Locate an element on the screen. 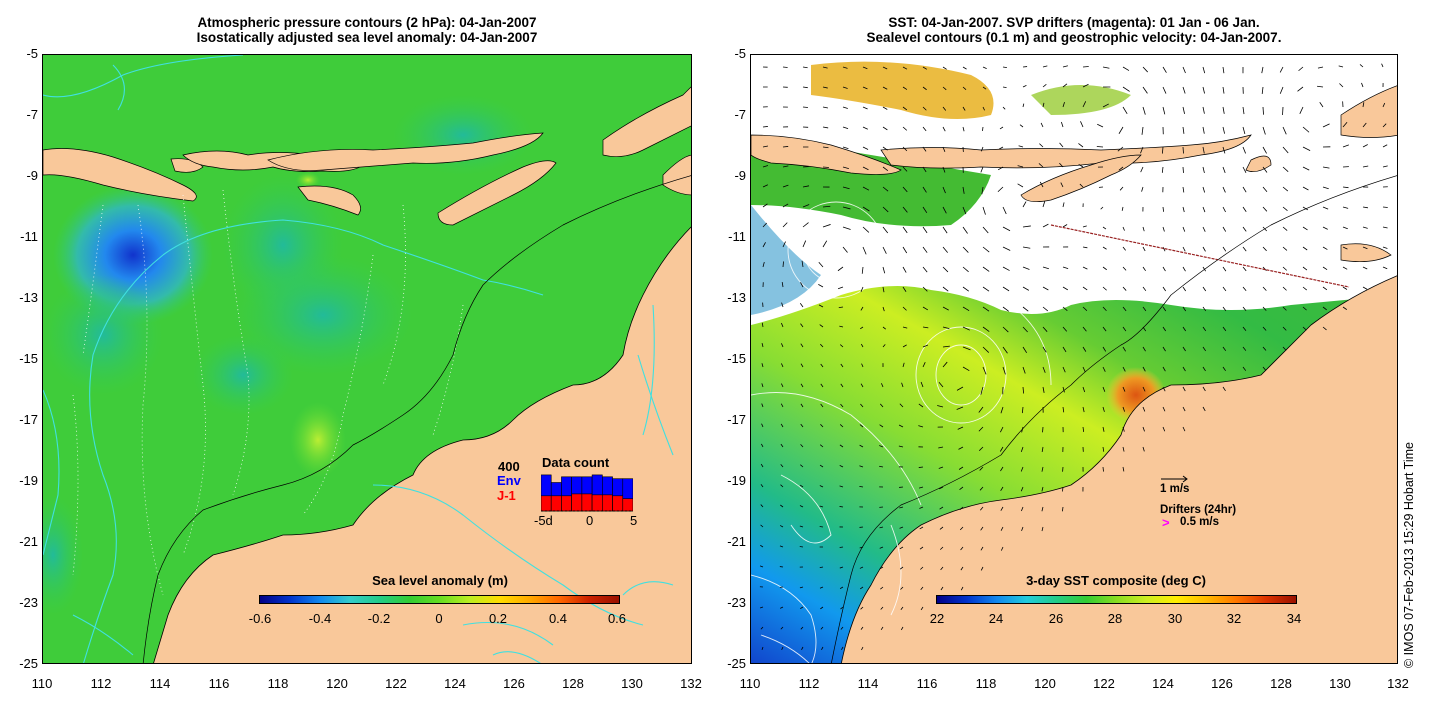  right-ytick-4: -13 is located at coordinates (736, 297).